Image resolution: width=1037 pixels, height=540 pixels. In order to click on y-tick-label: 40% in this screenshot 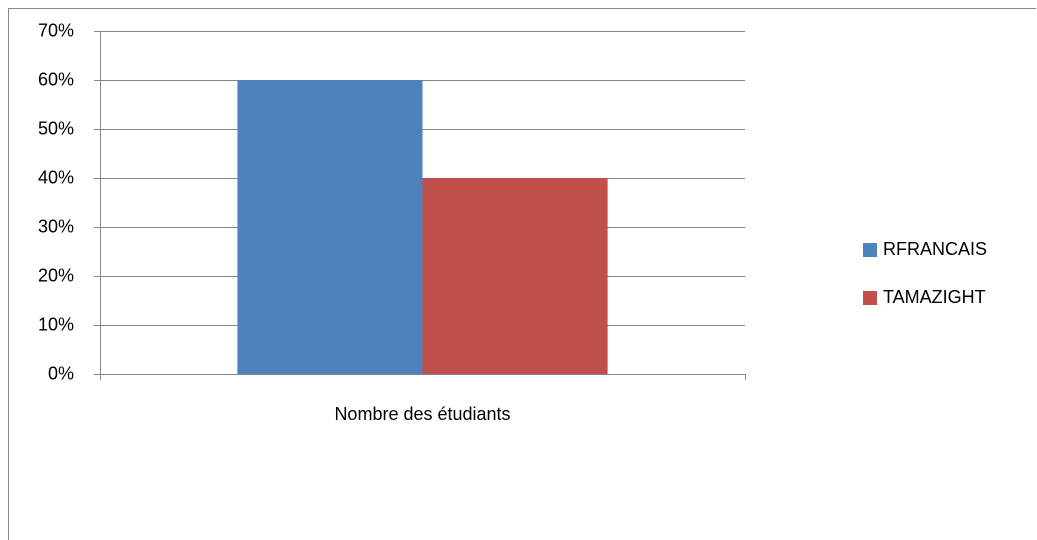, I will do `click(56, 177)`.